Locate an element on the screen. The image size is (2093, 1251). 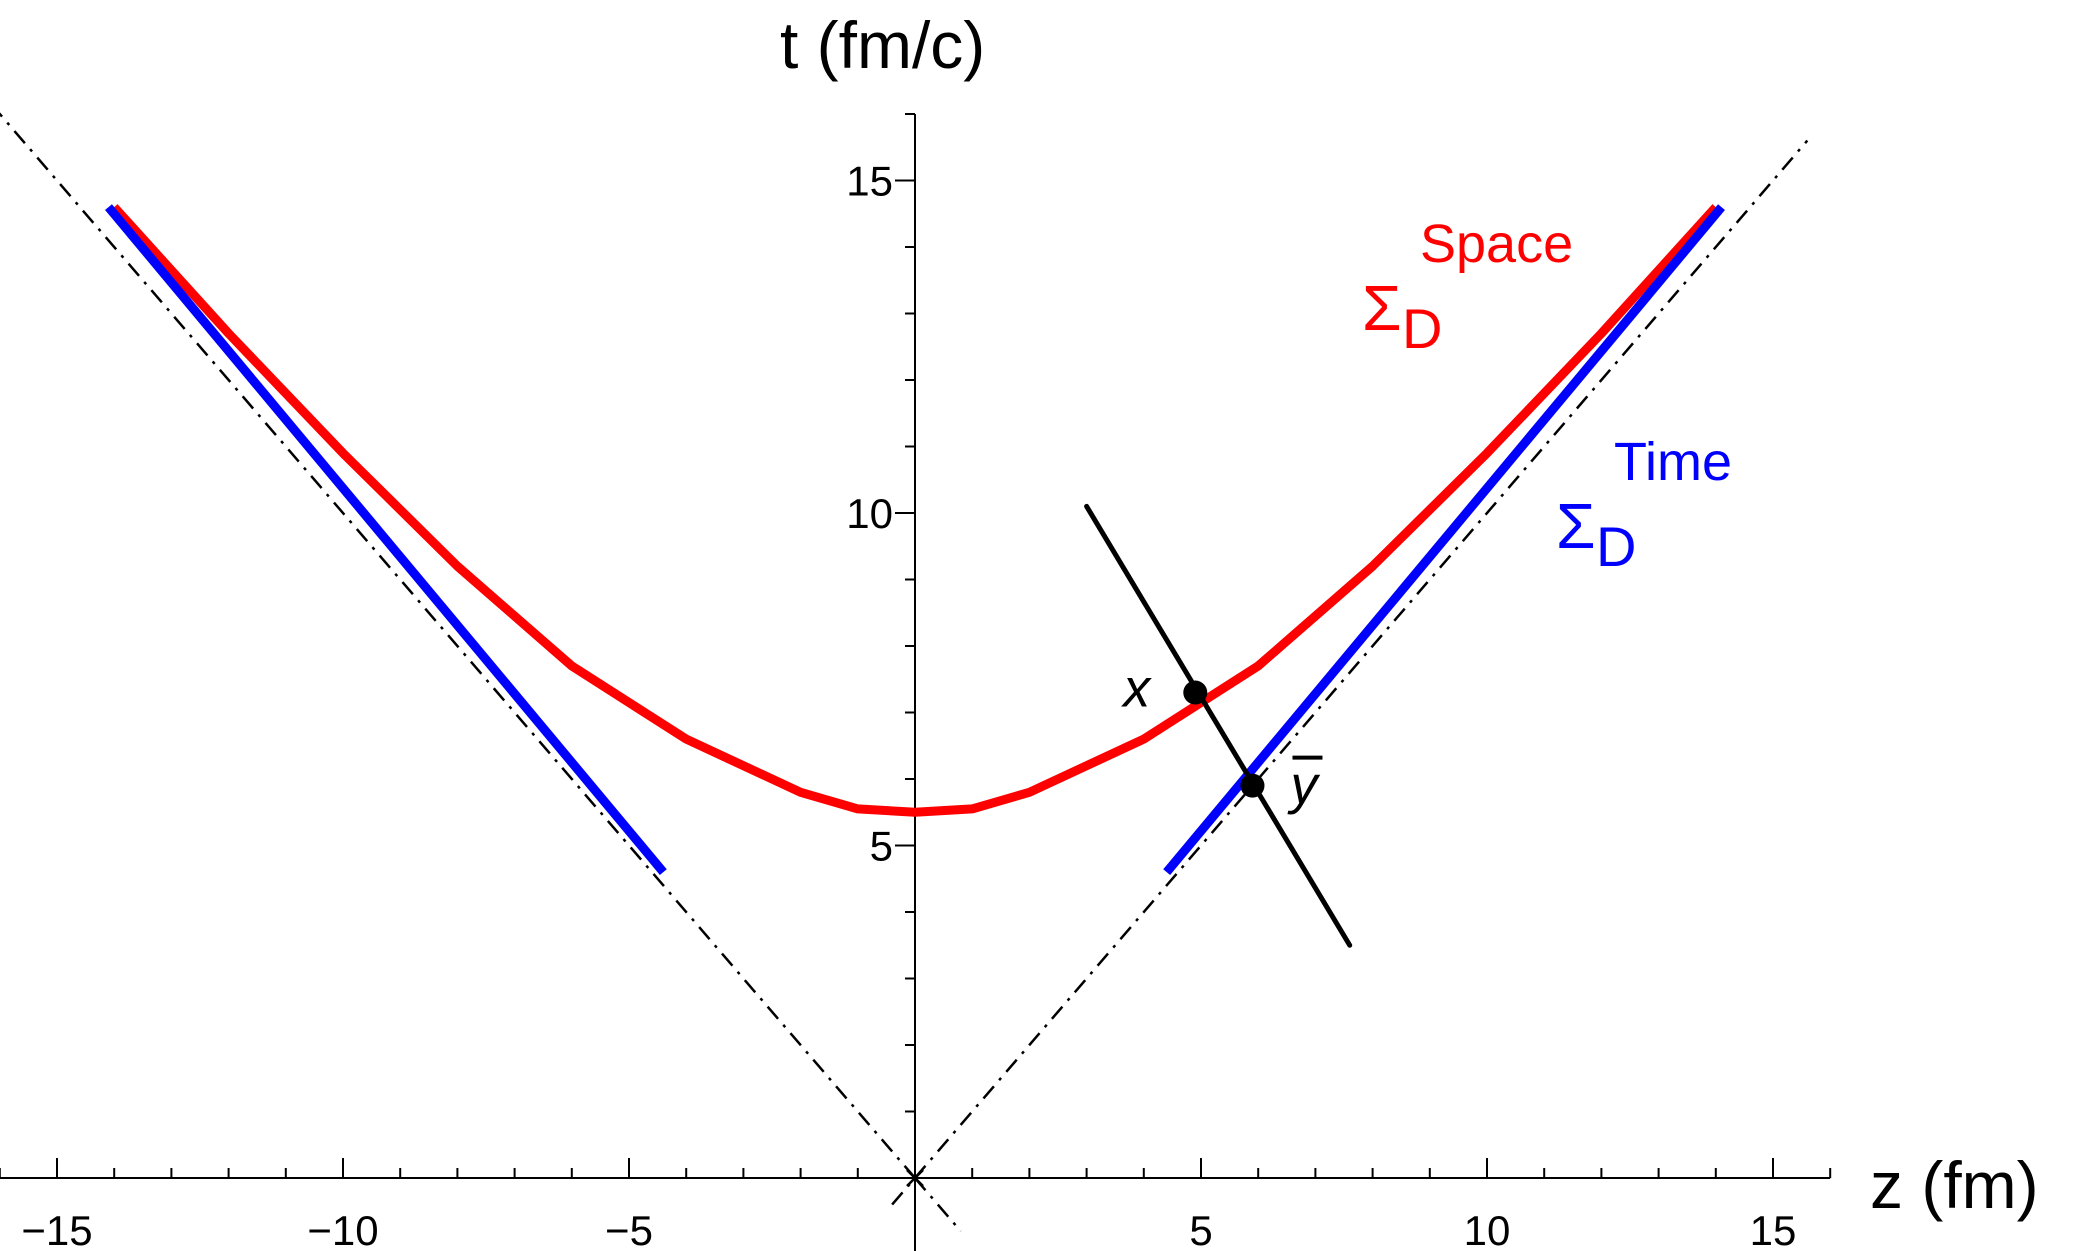
series-label-0: Σ D Space is located at coordinates (1467, 287).